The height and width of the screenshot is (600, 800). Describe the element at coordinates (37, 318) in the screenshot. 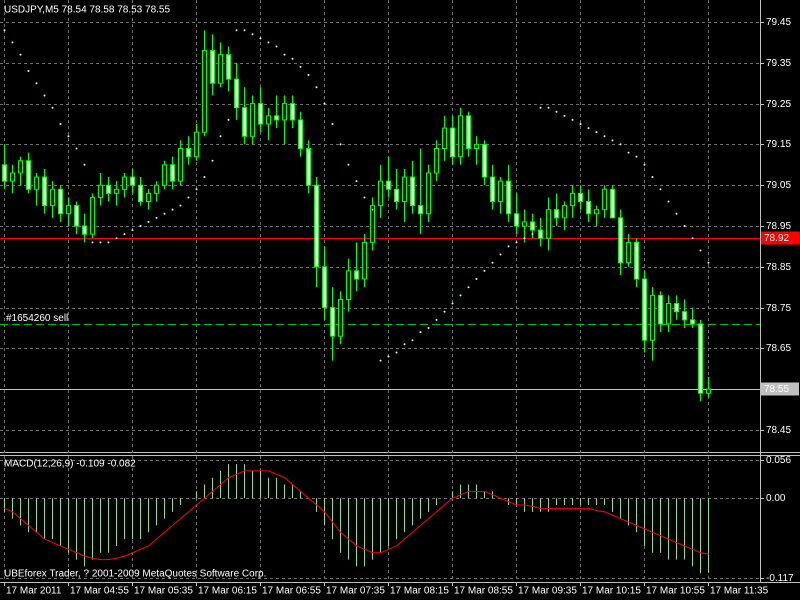

I see `order-label: #1654260 sell` at that location.